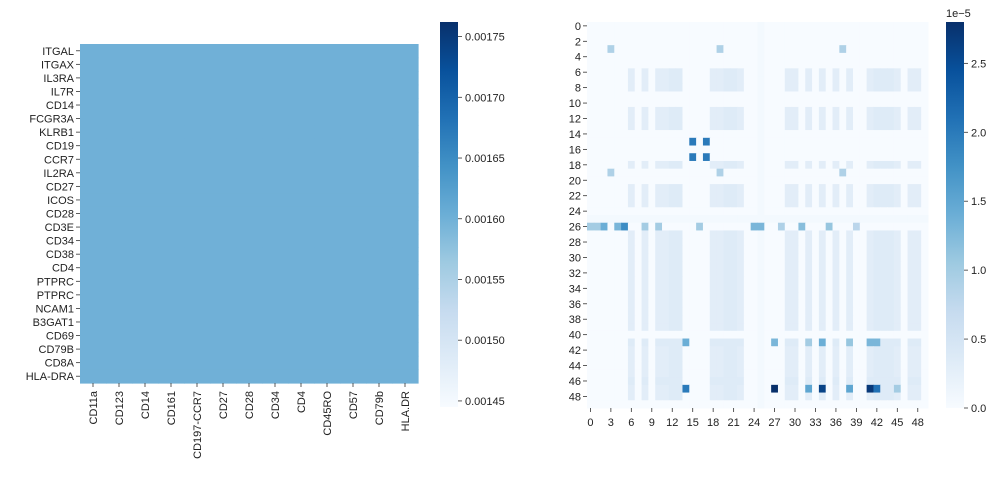  Describe the element at coordinates (575, 135) in the screenshot. I see `right-y-tick-label: 14` at that location.